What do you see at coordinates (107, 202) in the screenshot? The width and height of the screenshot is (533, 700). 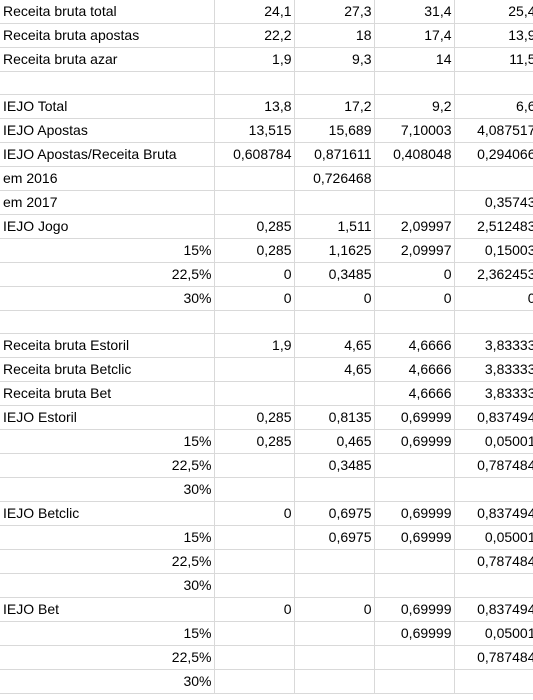 I see `row-label-cell: em 2017` at bounding box center [107, 202].